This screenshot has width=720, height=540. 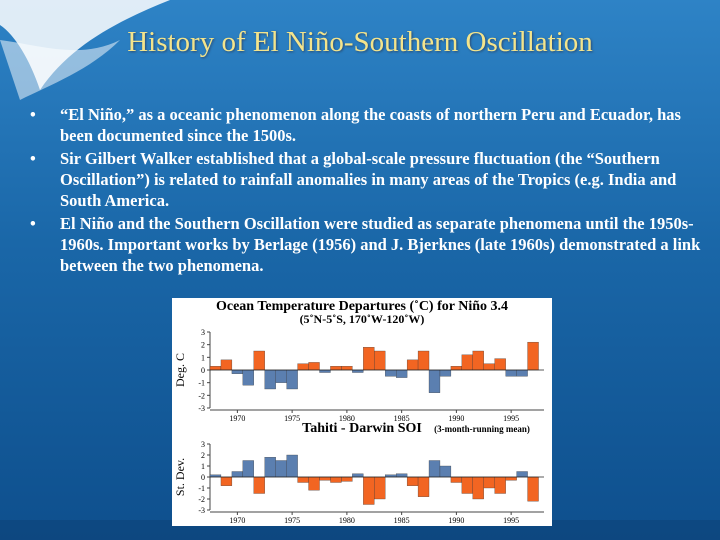 What do you see at coordinates (362, 428) in the screenshot?
I see `chart-title: Tahiti - Darwin SOI` at bounding box center [362, 428].